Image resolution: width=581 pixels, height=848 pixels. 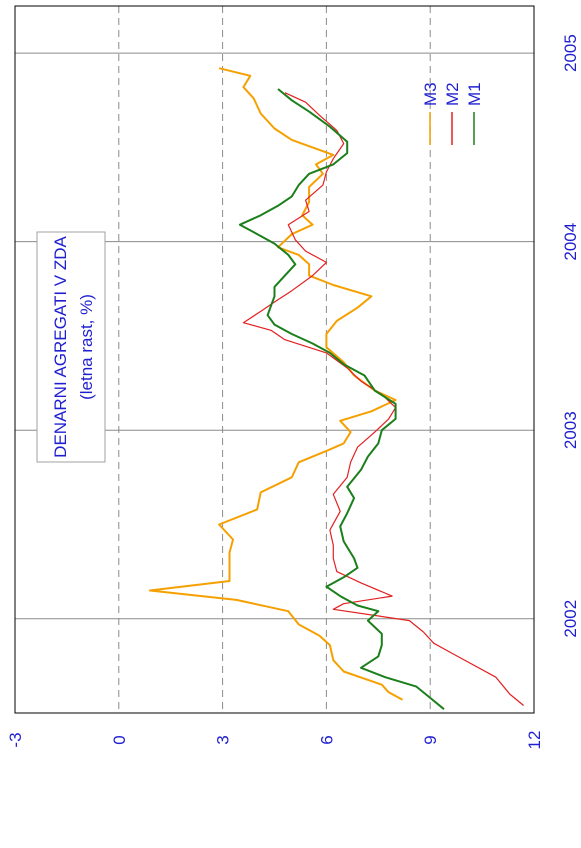 What do you see at coordinates (430, 739) in the screenshot?
I see `value-tick-label: 9` at bounding box center [430, 739].